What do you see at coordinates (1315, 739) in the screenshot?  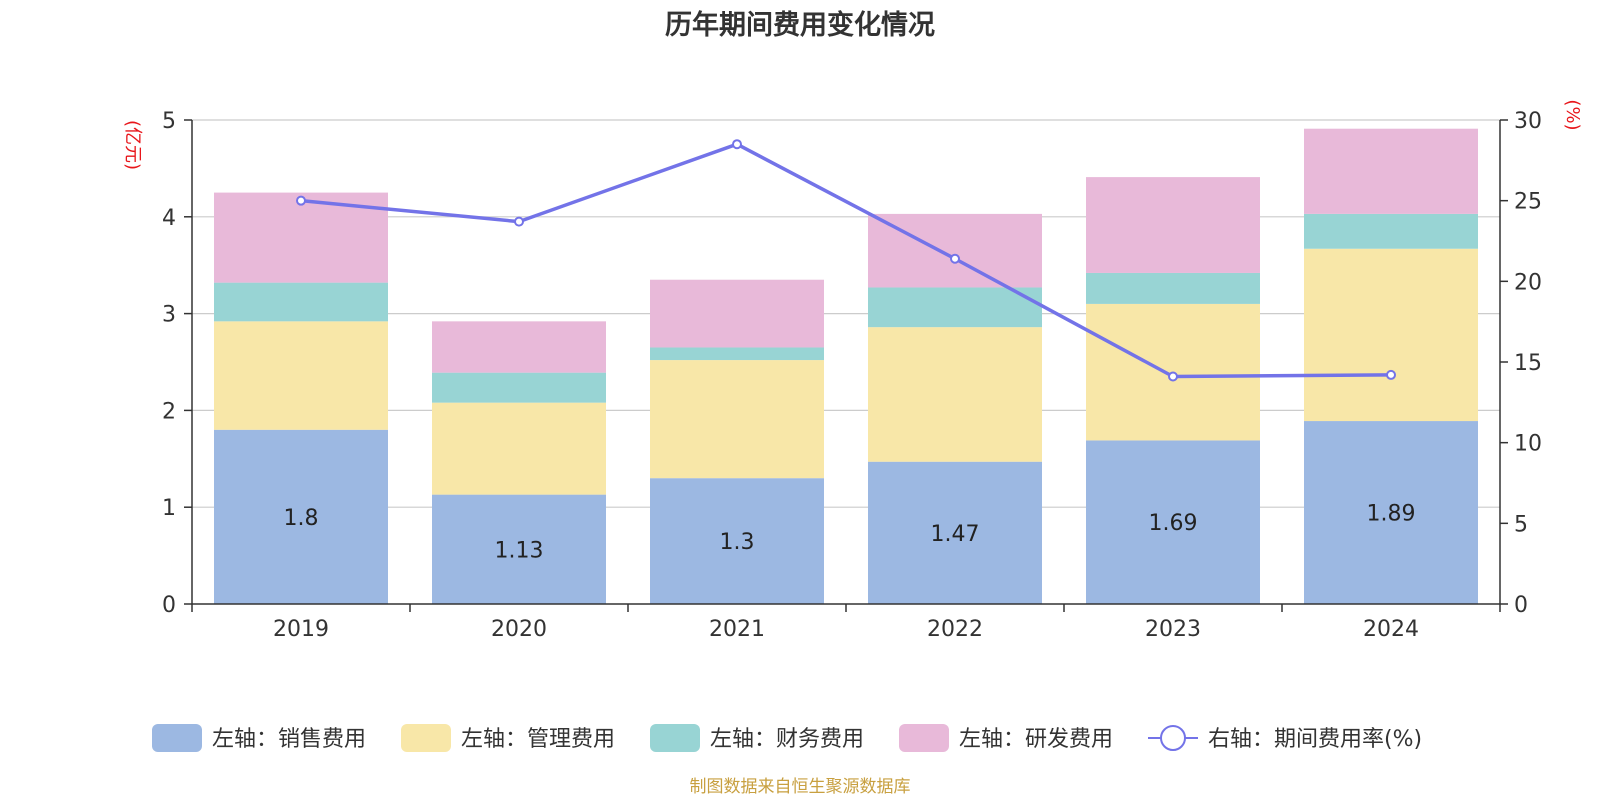 I see `legend-label: 右轴：期间费用率(%)` at bounding box center [1315, 739].